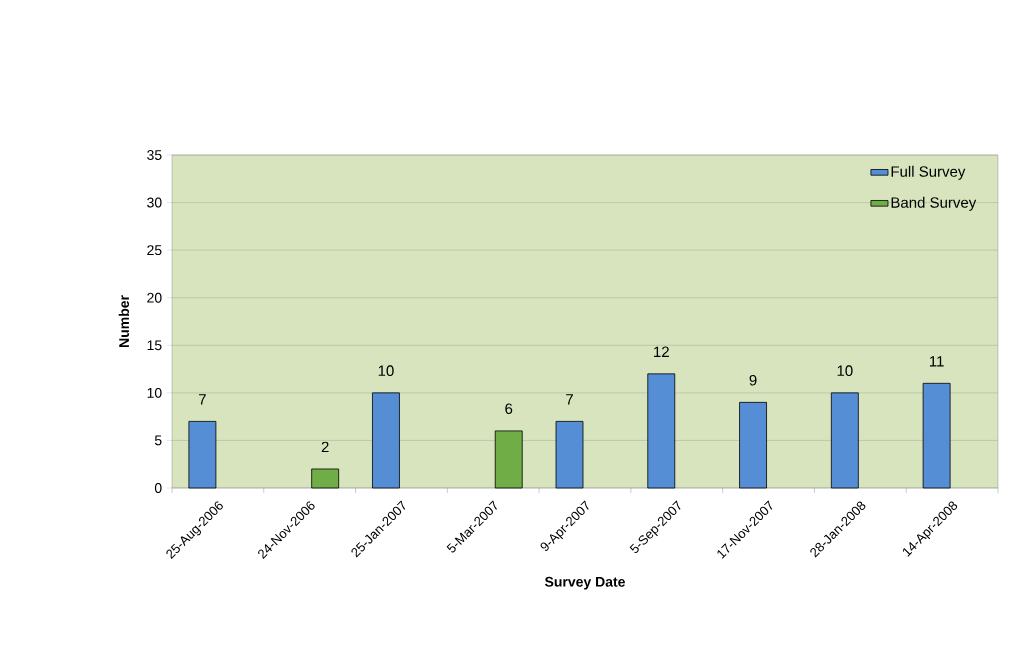 The image size is (1026, 657). What do you see at coordinates (934, 203) in the screenshot?
I see `legend-label: Band Survey` at bounding box center [934, 203].